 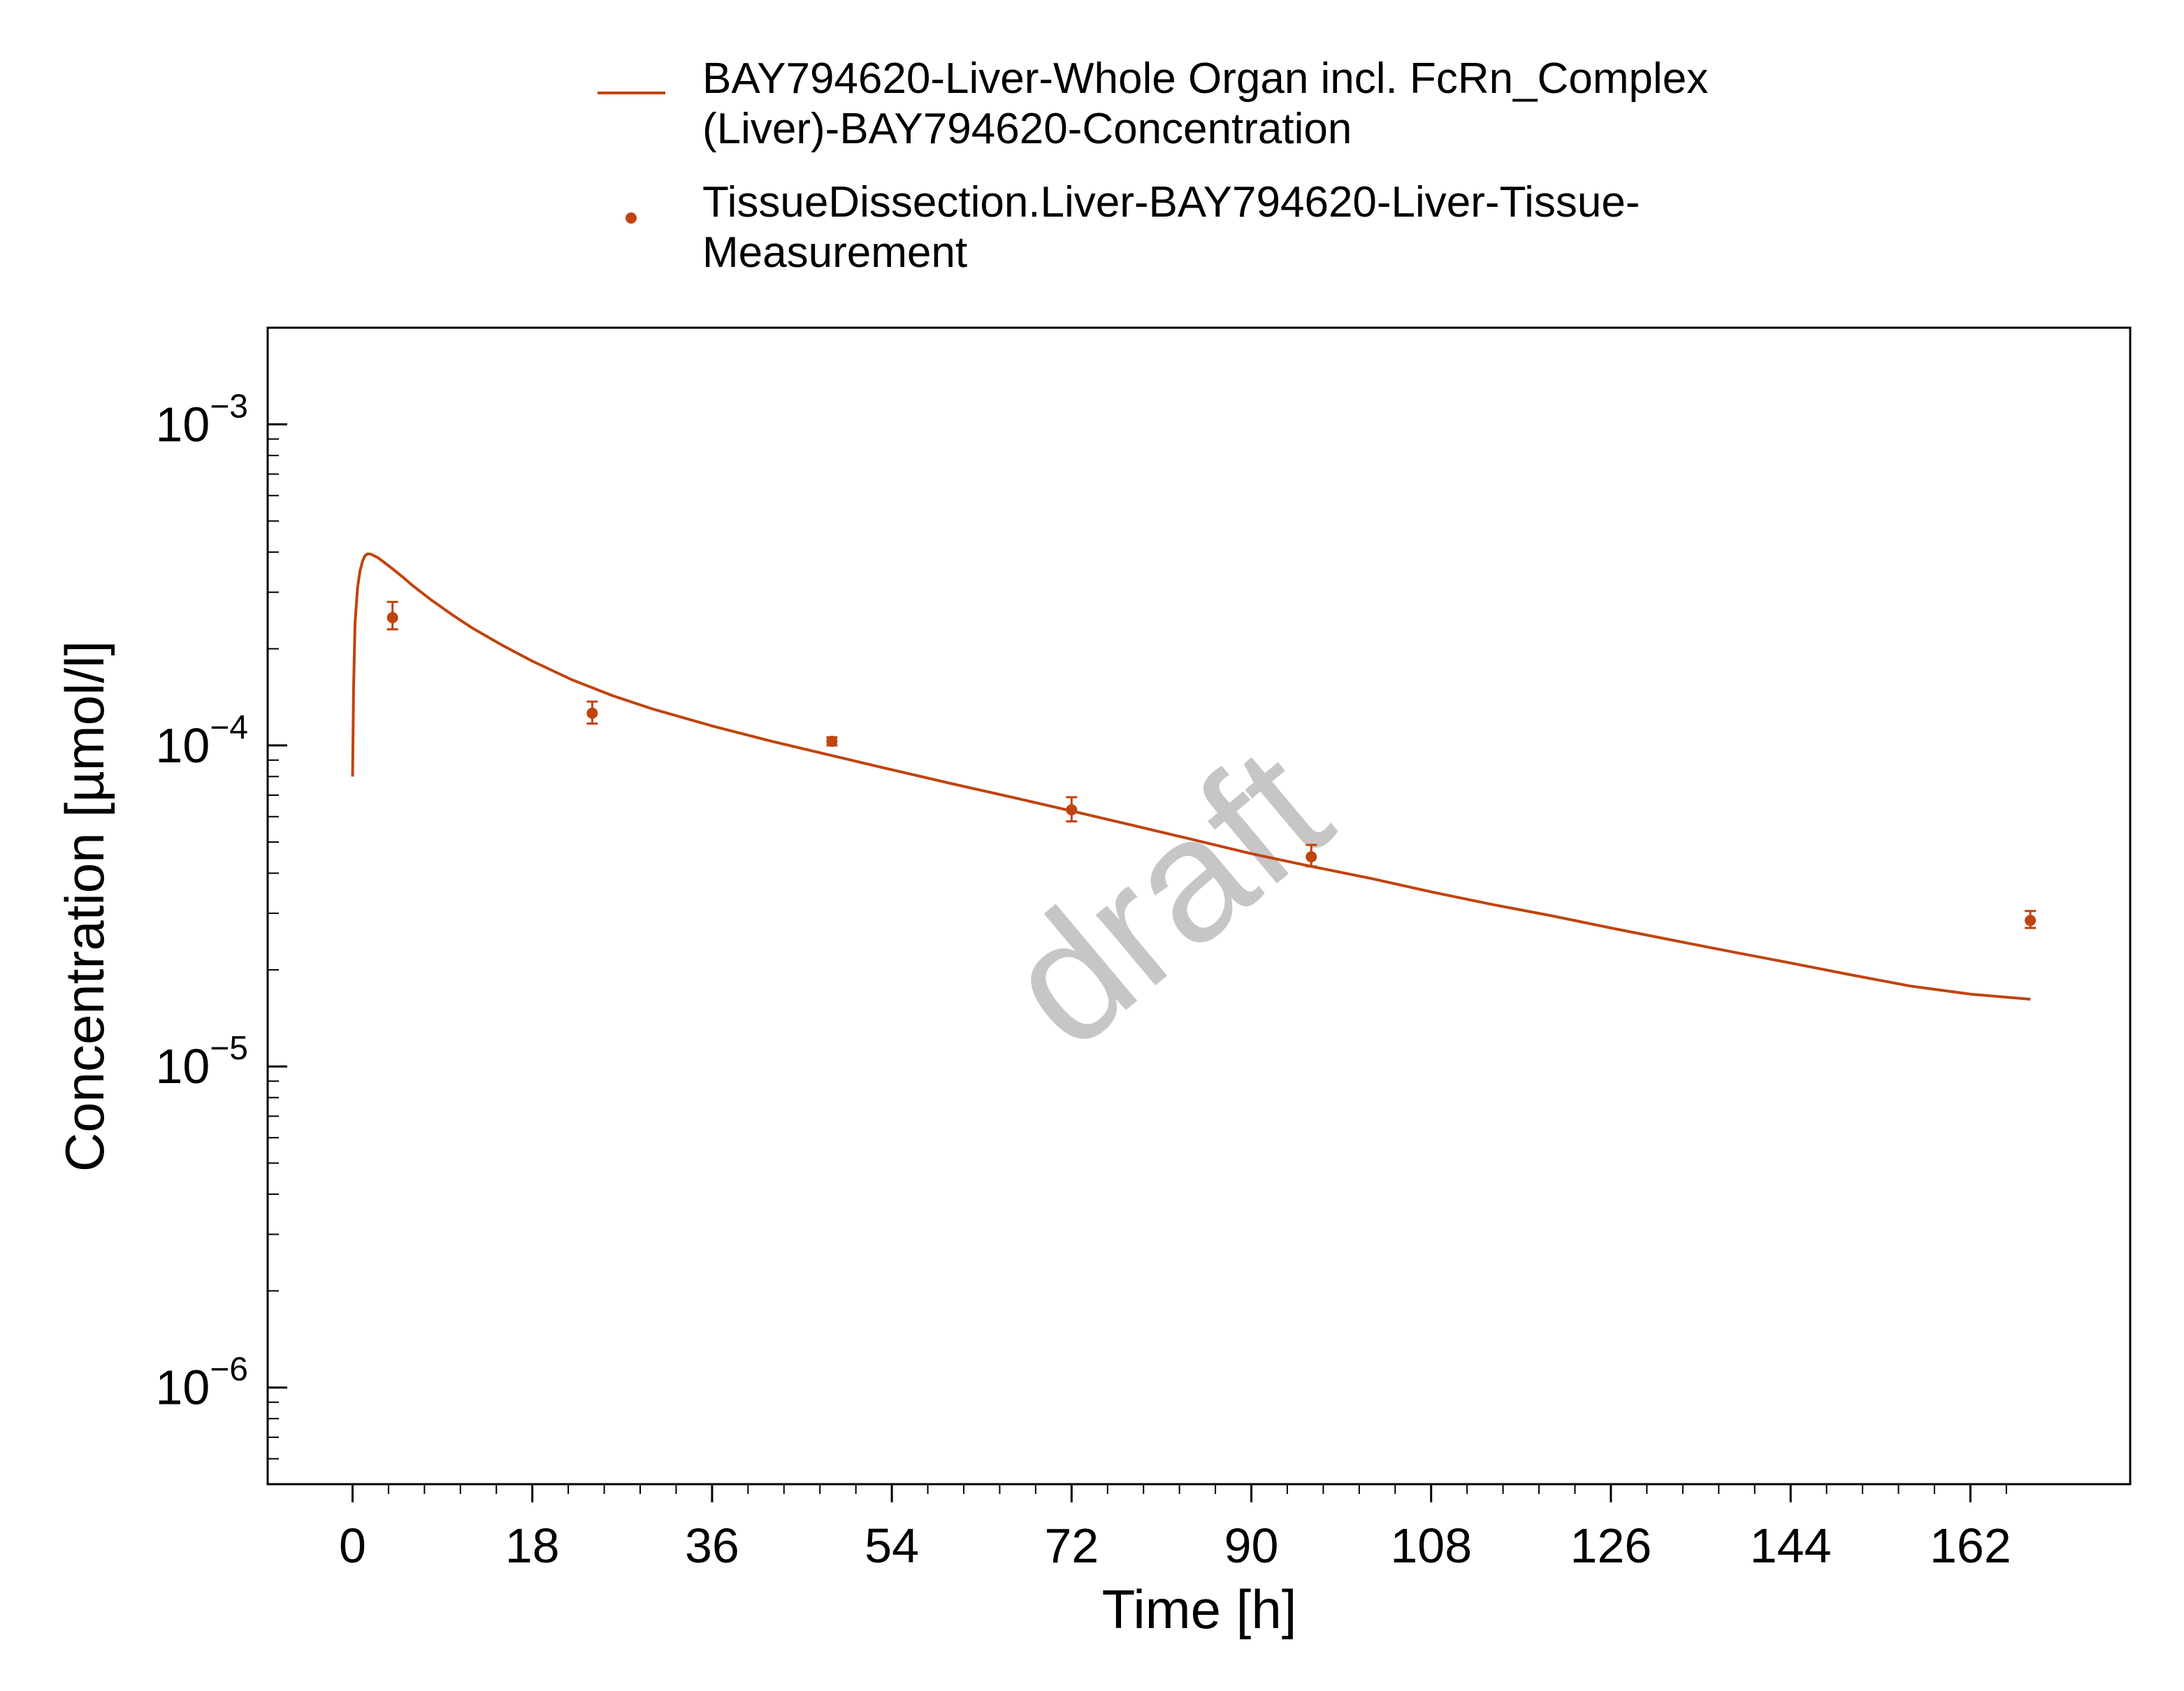 I want to click on y-tick-label: 10⁻⁵, so click(x=201, y=1062).